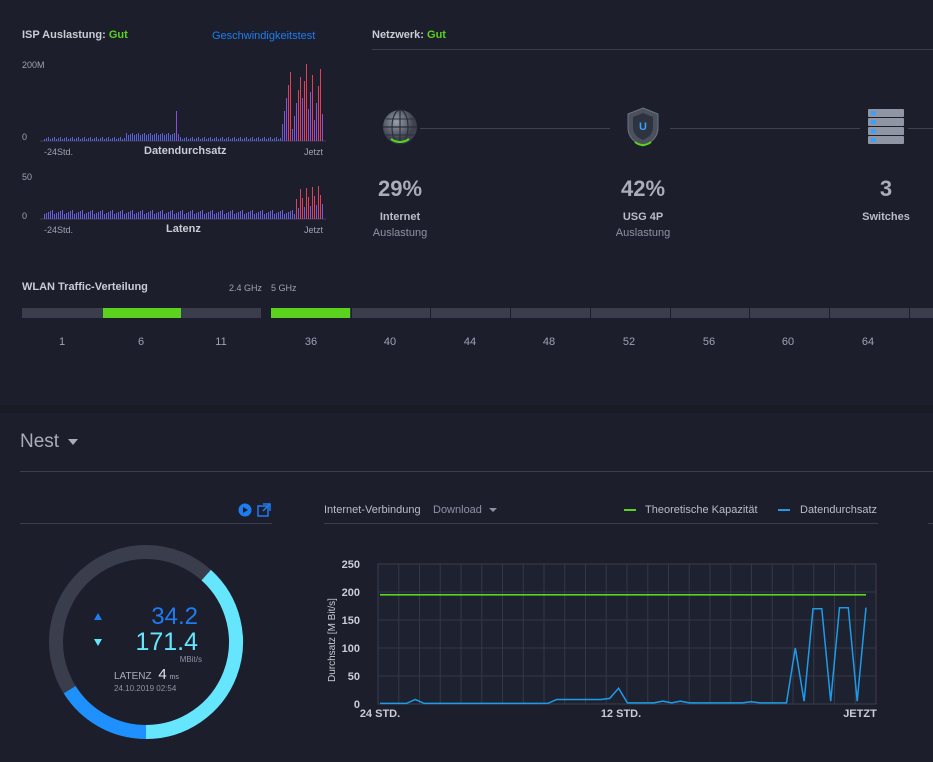 This screenshot has width=933, height=762. I want to click on channel-36: 36, so click(311, 342).